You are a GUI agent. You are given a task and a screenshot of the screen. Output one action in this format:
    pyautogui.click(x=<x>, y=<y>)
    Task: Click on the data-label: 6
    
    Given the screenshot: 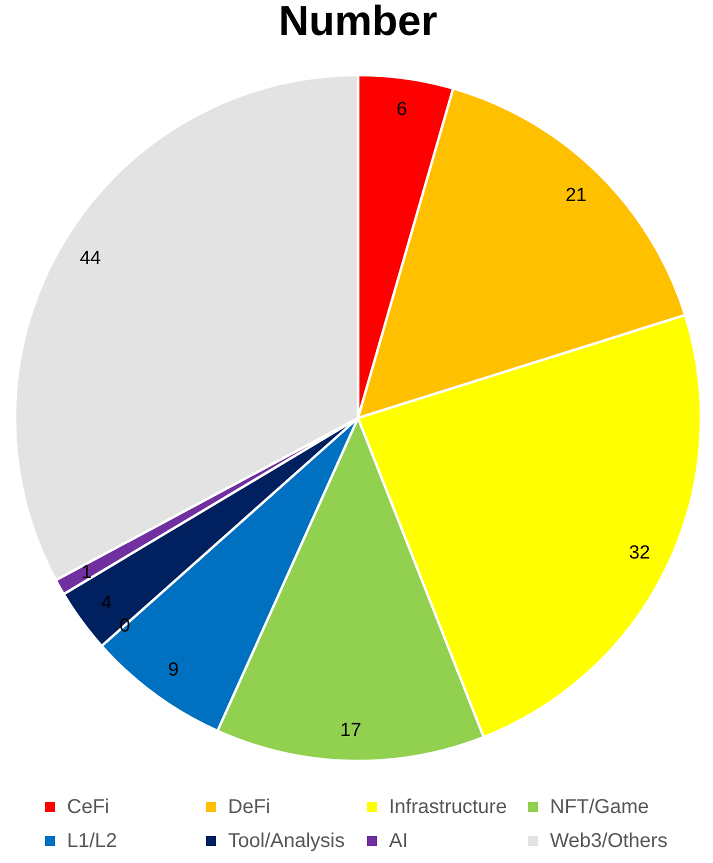 What is the action you would take?
    pyautogui.click(x=402, y=109)
    